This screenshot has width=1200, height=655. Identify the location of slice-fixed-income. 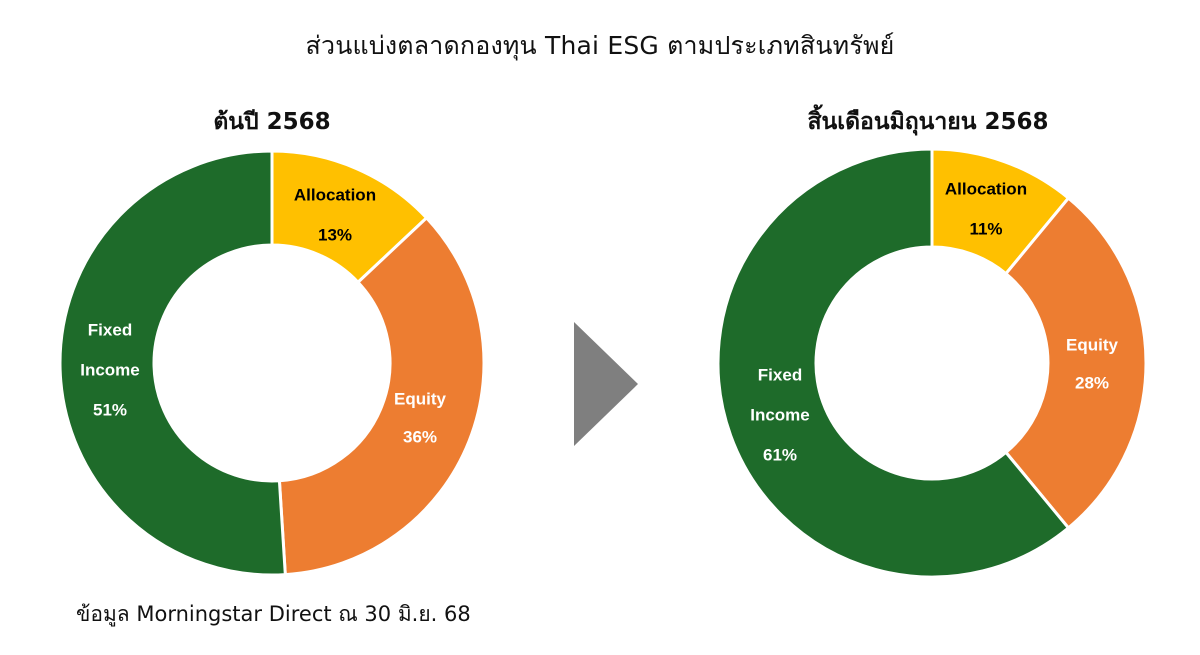
(173, 363).